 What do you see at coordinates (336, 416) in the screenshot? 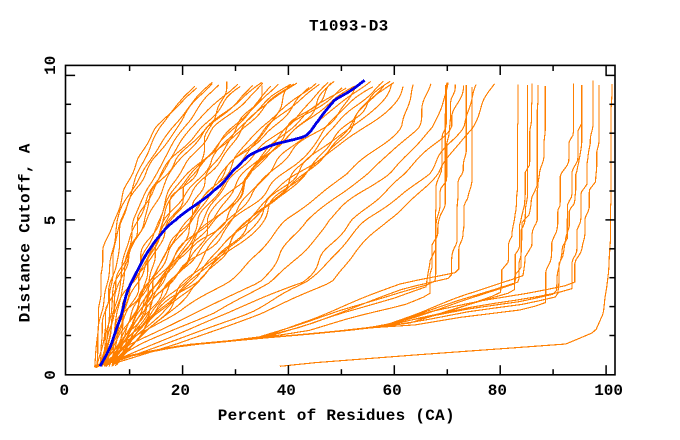
I see `svg-text: Percent of Residues (CA)` at bounding box center [336, 416].